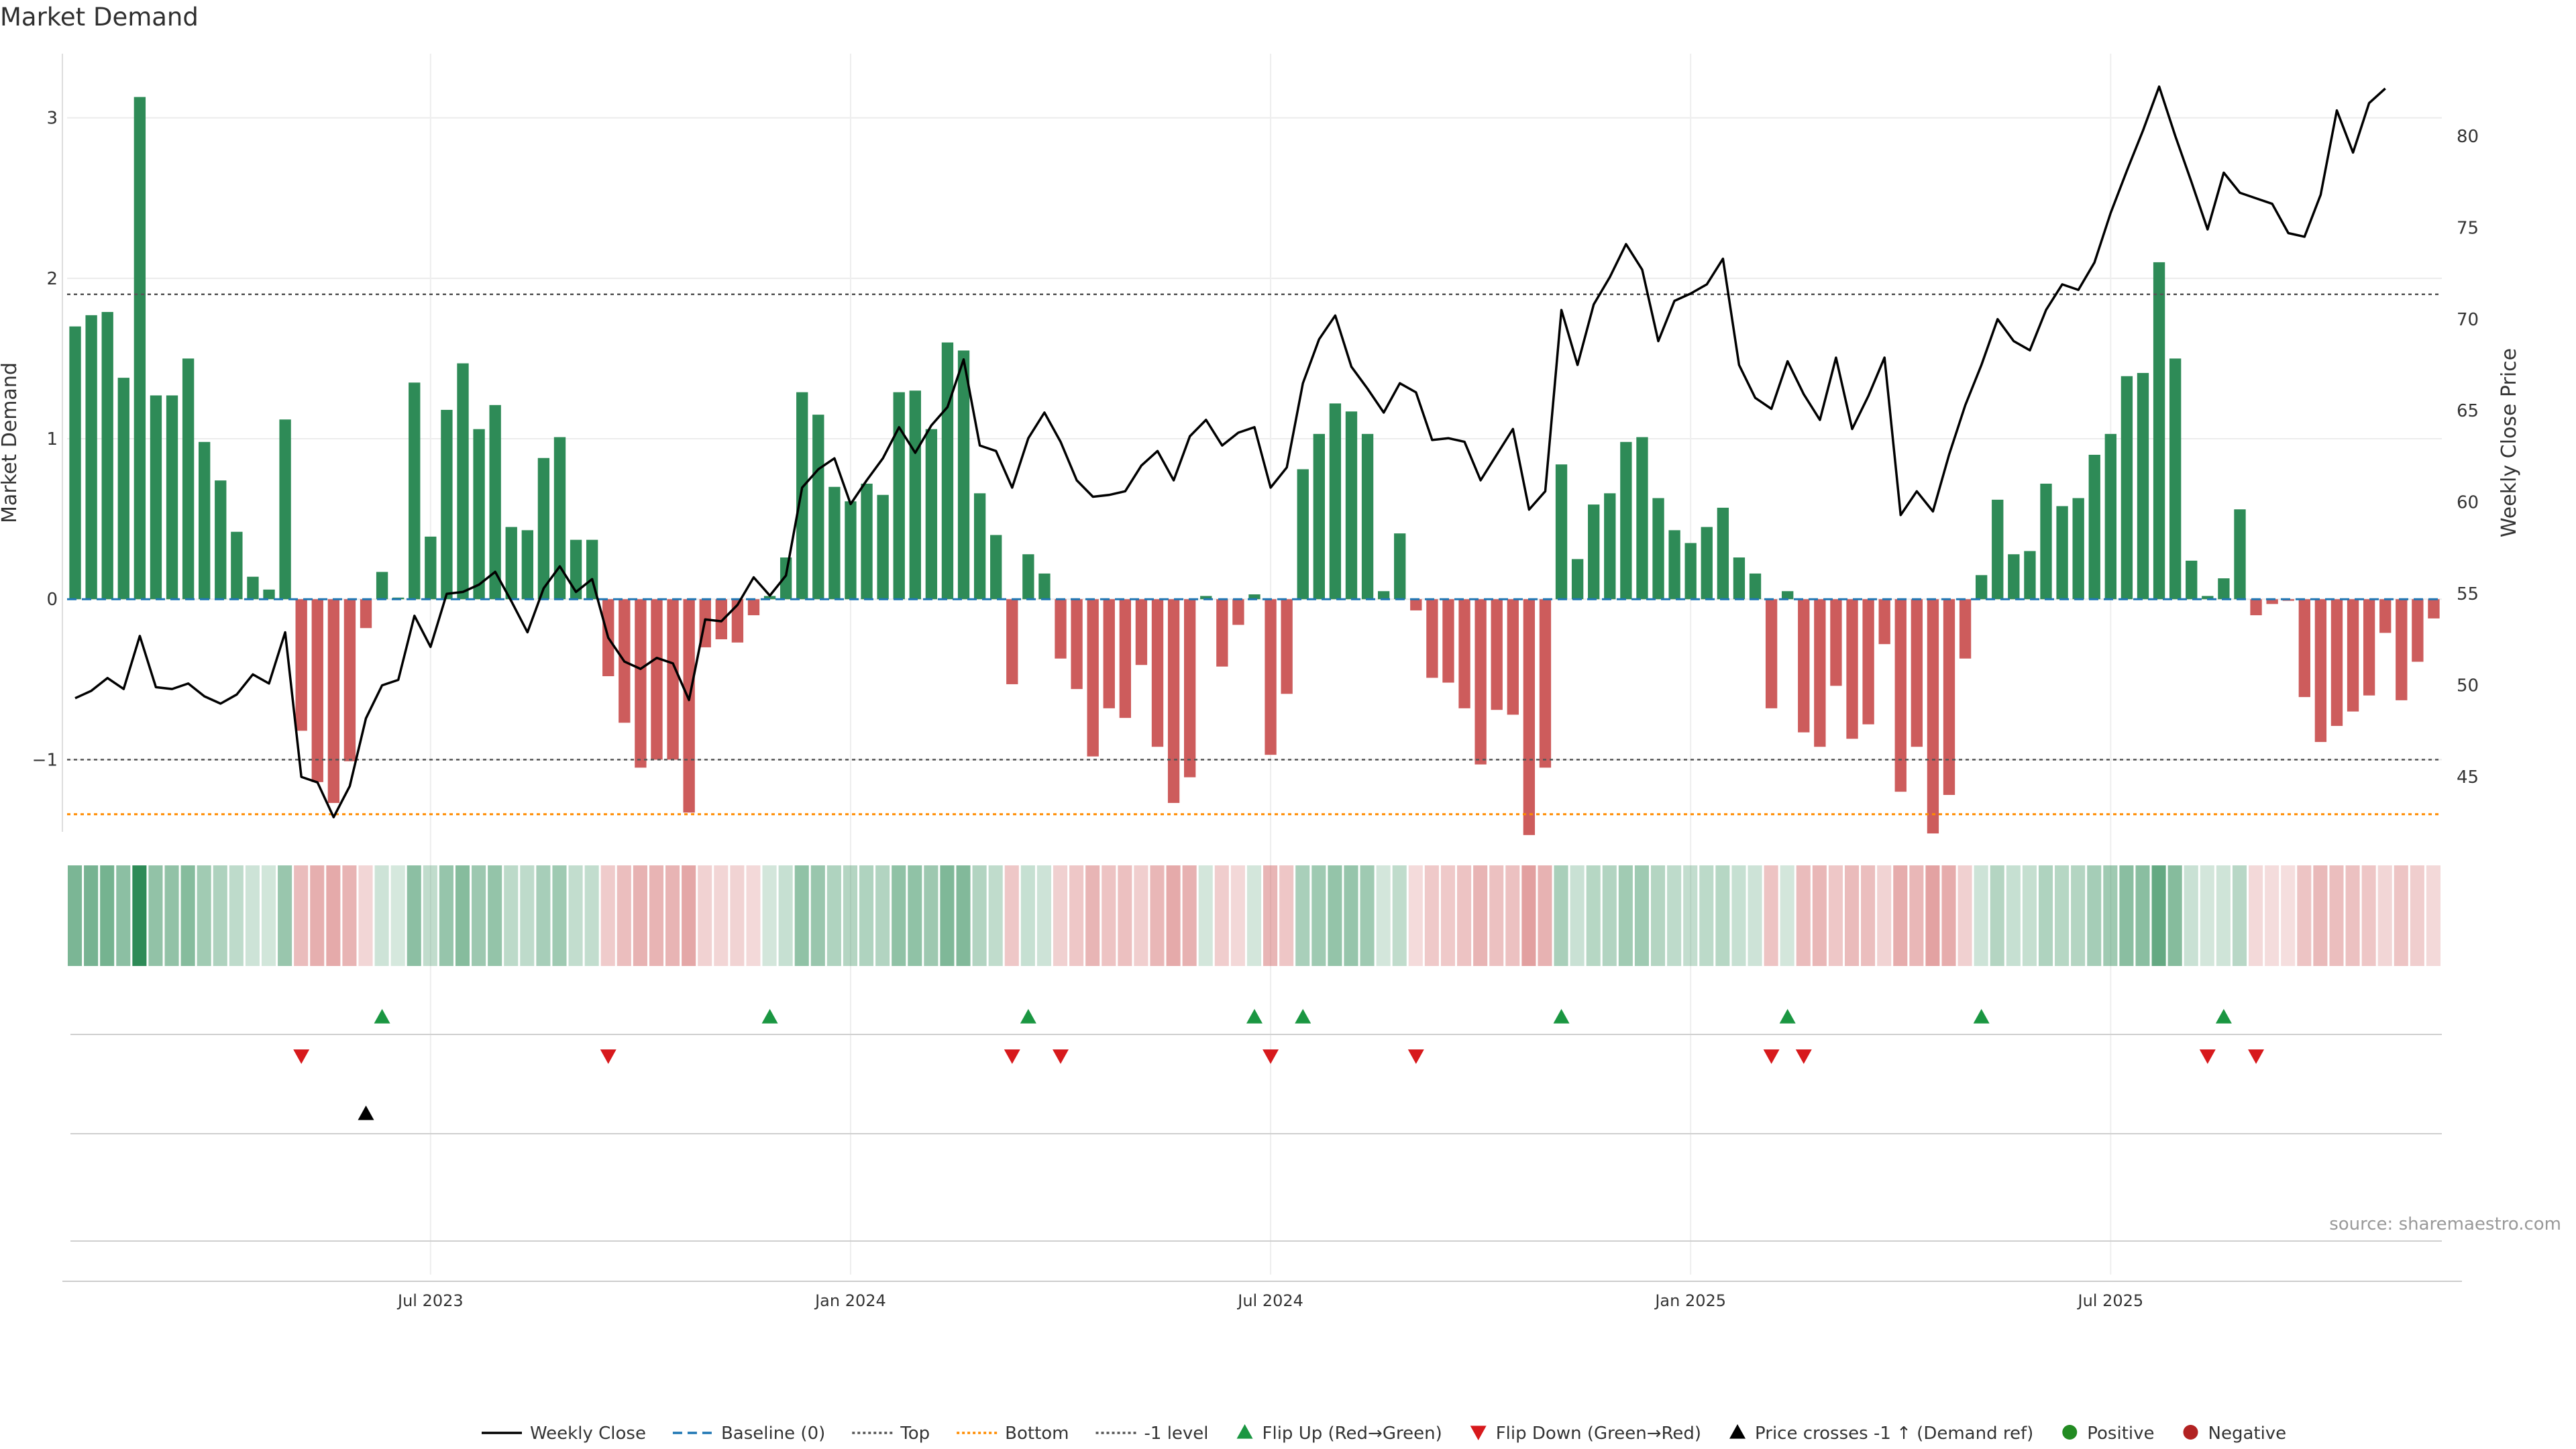 Image resolution: width=2576 pixels, height=1449 pixels. What do you see at coordinates (99, 17) in the screenshot?
I see `chart-title: Market Demand` at bounding box center [99, 17].